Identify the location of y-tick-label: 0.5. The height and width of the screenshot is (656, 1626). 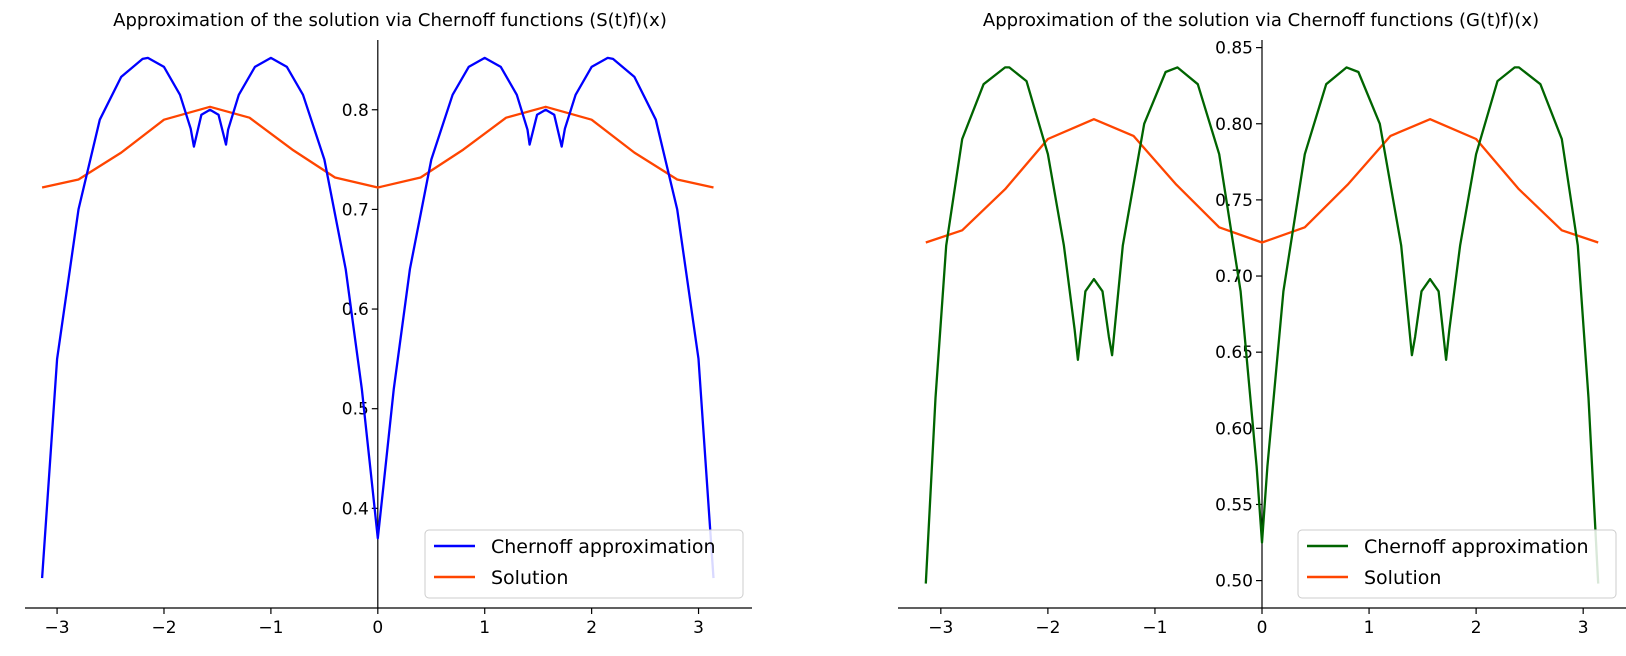
(355, 410).